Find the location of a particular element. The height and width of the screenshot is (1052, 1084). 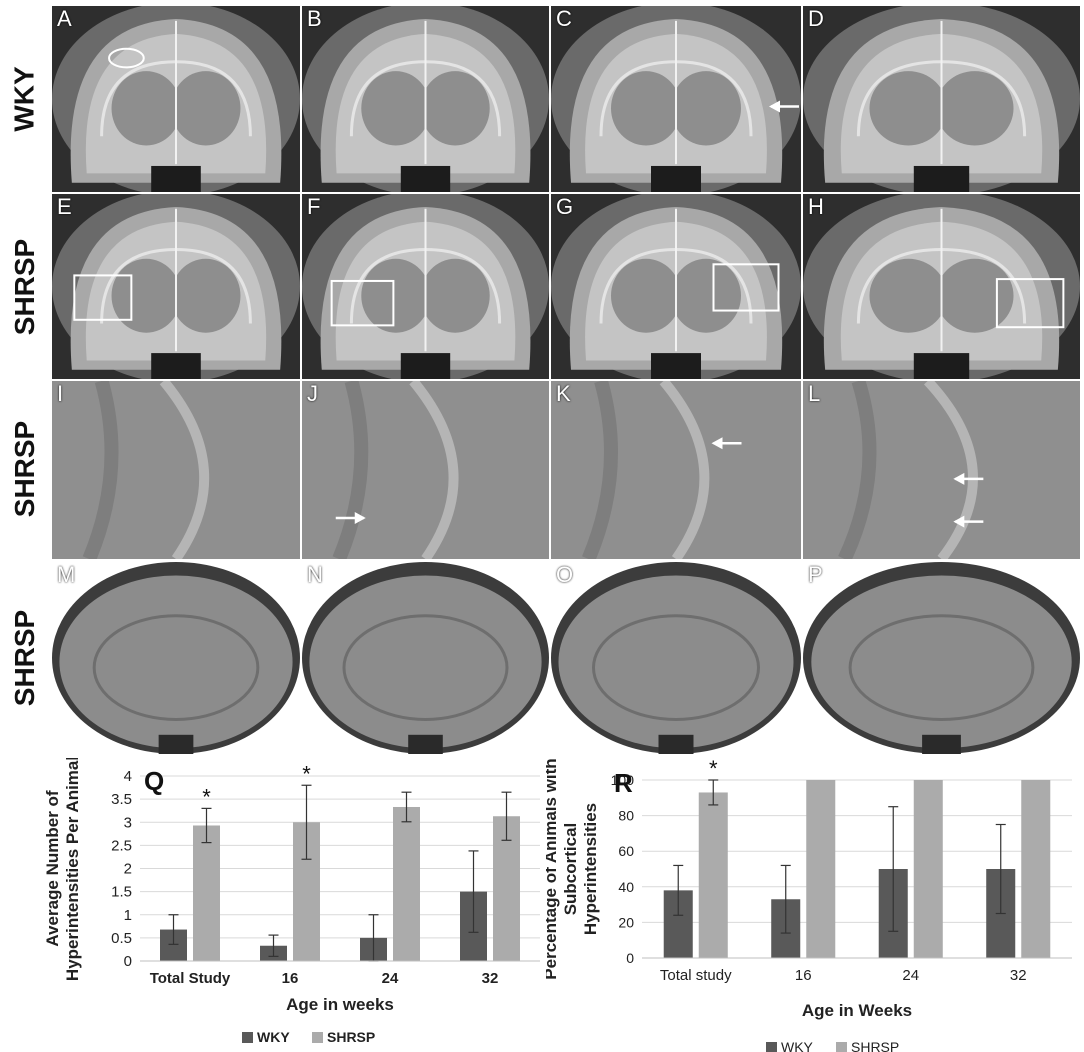

panel-letter: K is located at coordinates (563, 393).